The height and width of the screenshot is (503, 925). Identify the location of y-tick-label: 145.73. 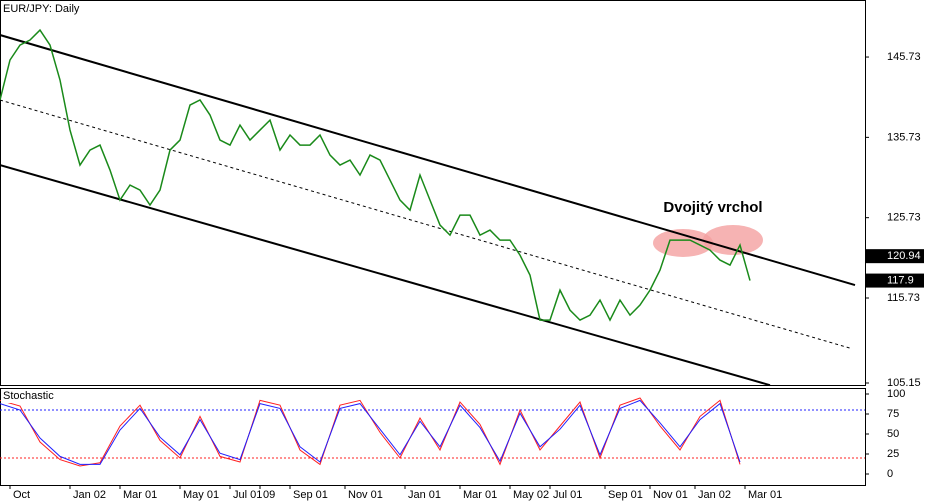
(904, 57).